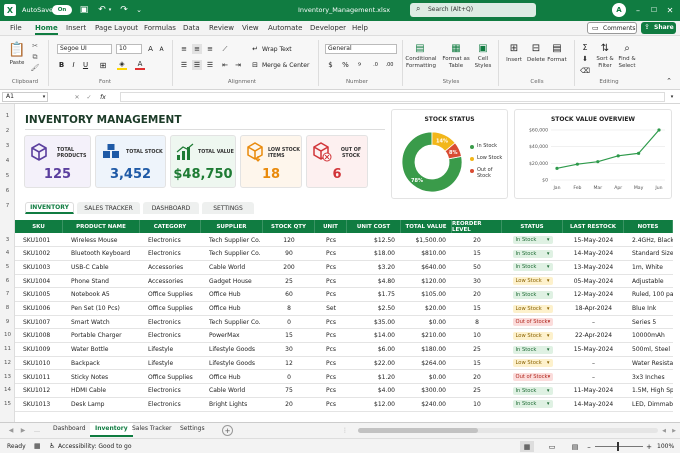  Describe the element at coordinates (289, 295) in the screenshot. I see `table-cell: 60` at that location.